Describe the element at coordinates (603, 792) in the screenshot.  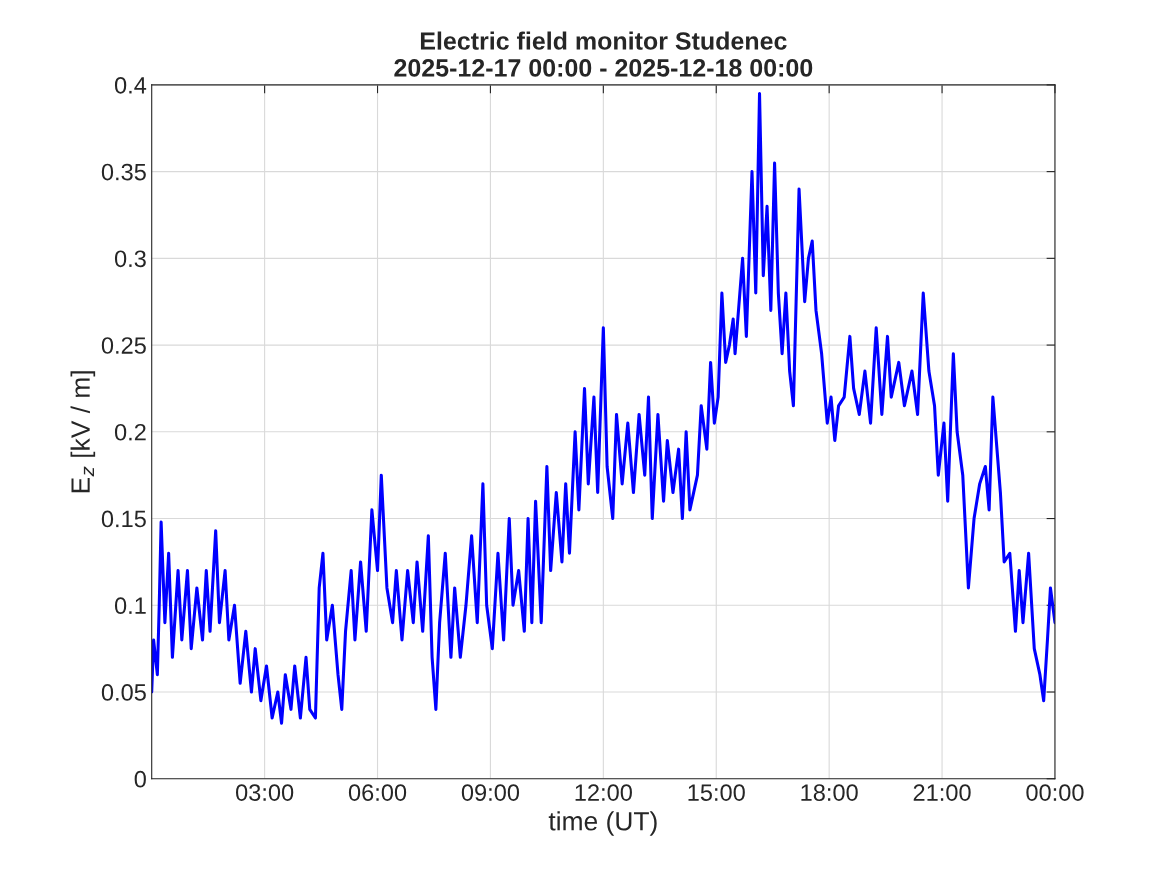
I see `x-tick-label: 12:00` at that location.